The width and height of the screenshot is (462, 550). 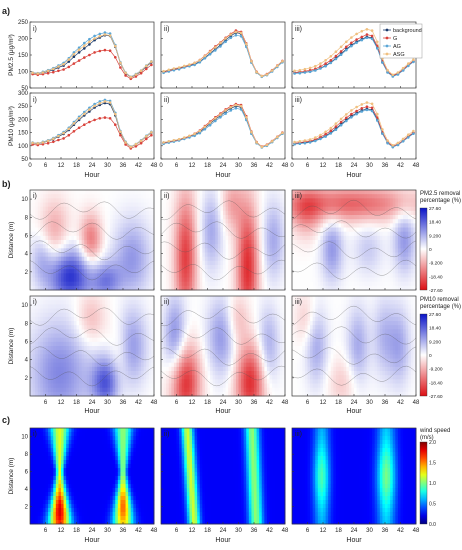 I want to click on x-tick-label: 6, so click(x=177, y=166).